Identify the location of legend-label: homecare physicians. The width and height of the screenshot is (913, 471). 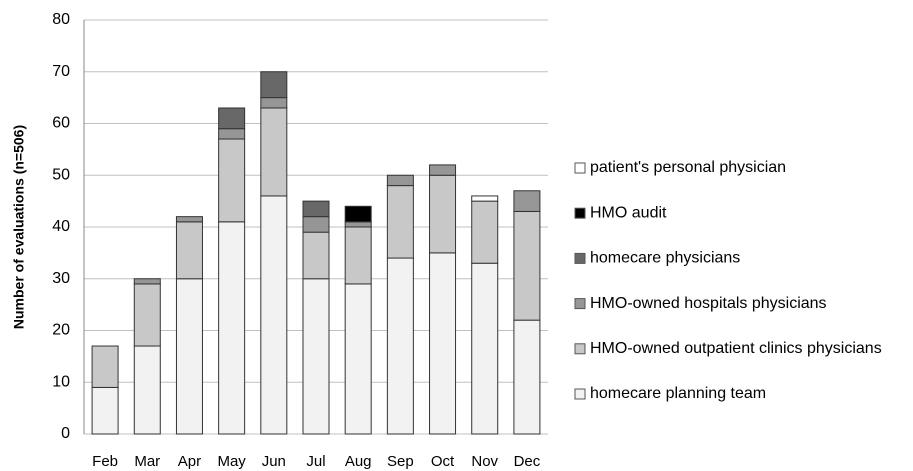
(665, 258).